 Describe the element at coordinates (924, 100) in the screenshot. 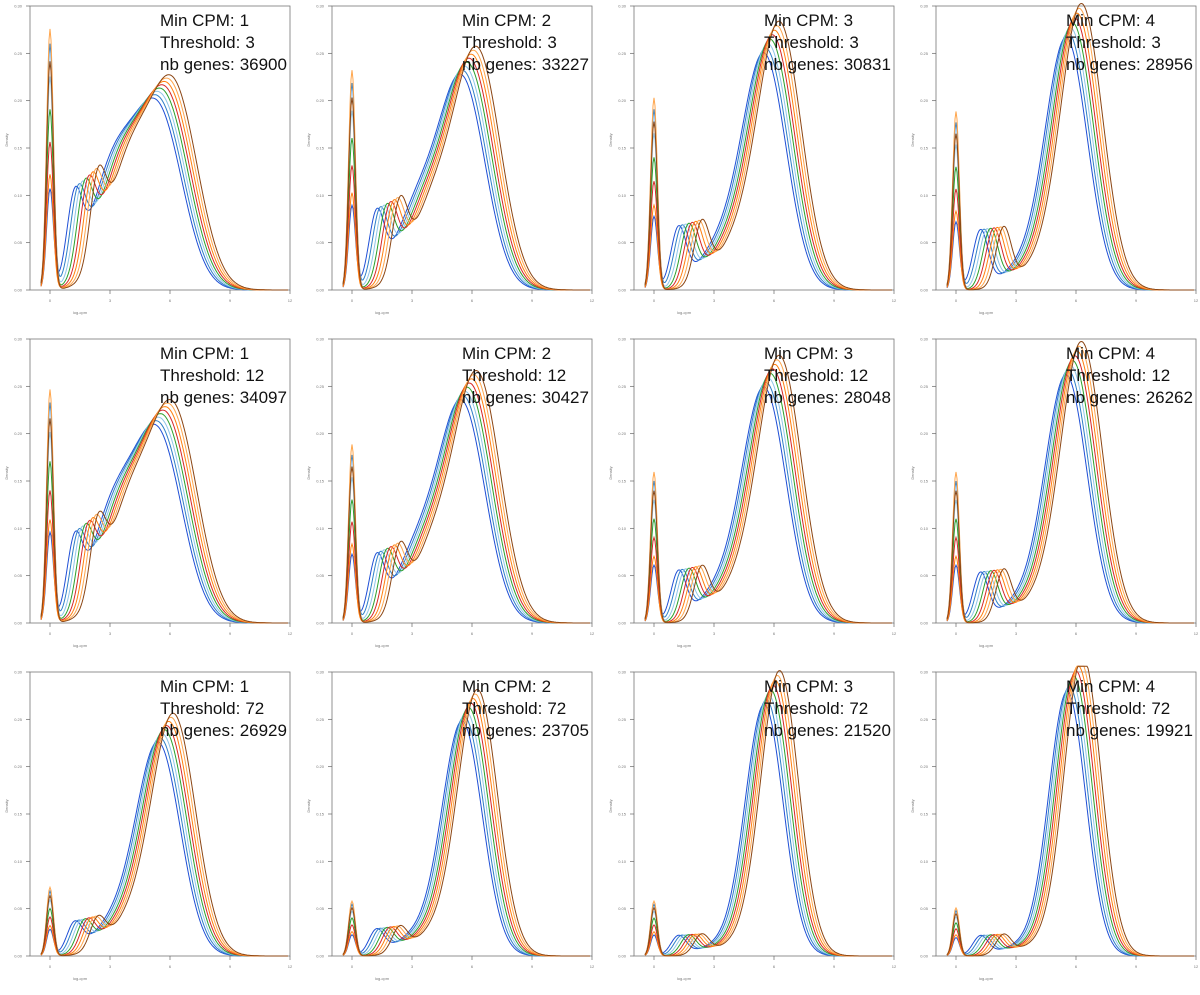

I see `y-tick-label: 0.20` at that location.